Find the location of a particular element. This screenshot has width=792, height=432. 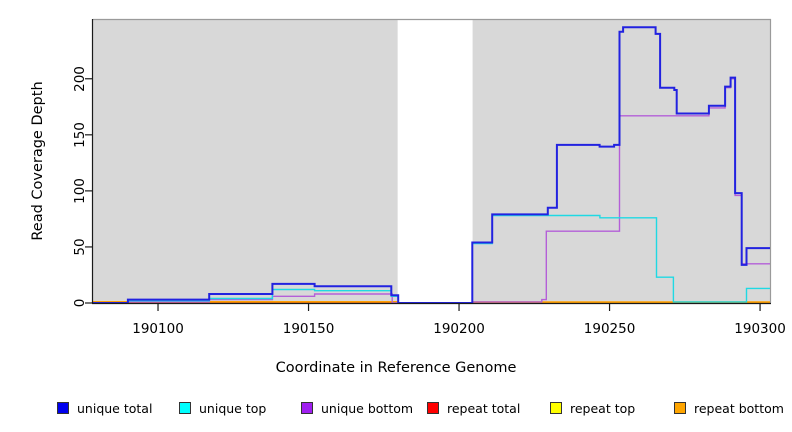

legend-item-unique-total: unique total is located at coordinates (104, 408).